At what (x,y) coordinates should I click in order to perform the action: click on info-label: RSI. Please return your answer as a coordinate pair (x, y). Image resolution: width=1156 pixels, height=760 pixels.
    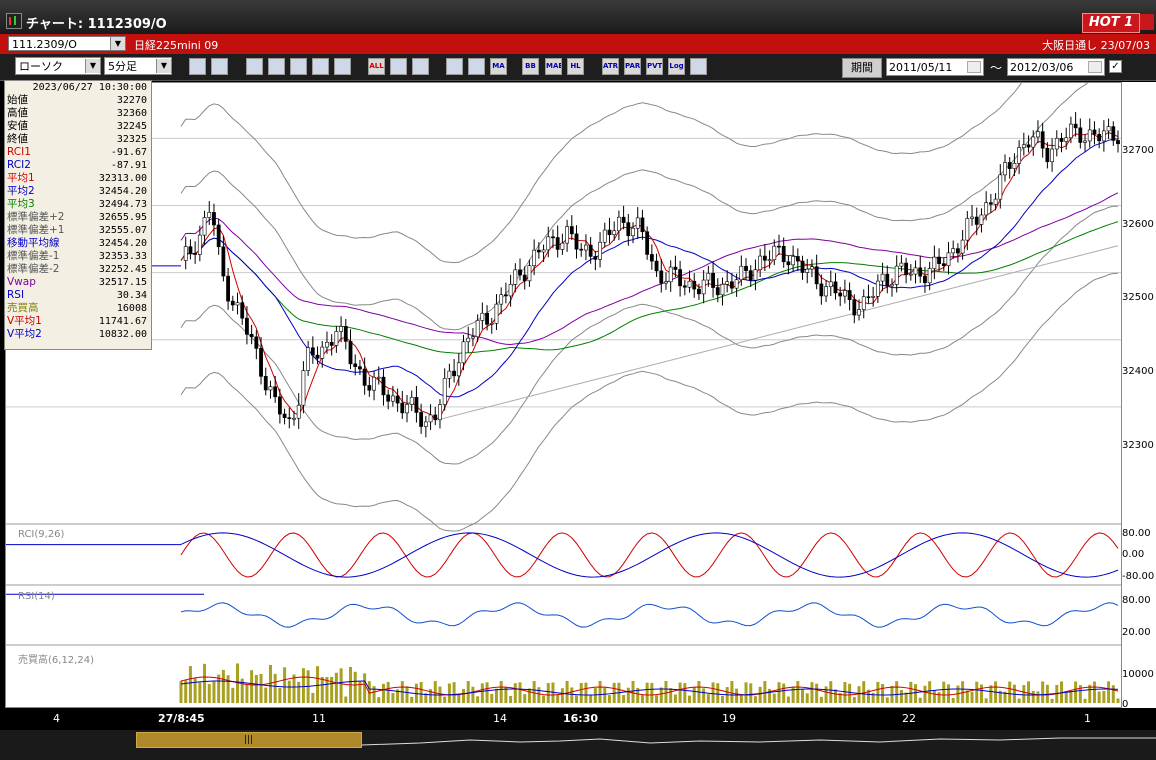
    Looking at the image, I should click on (16, 295).